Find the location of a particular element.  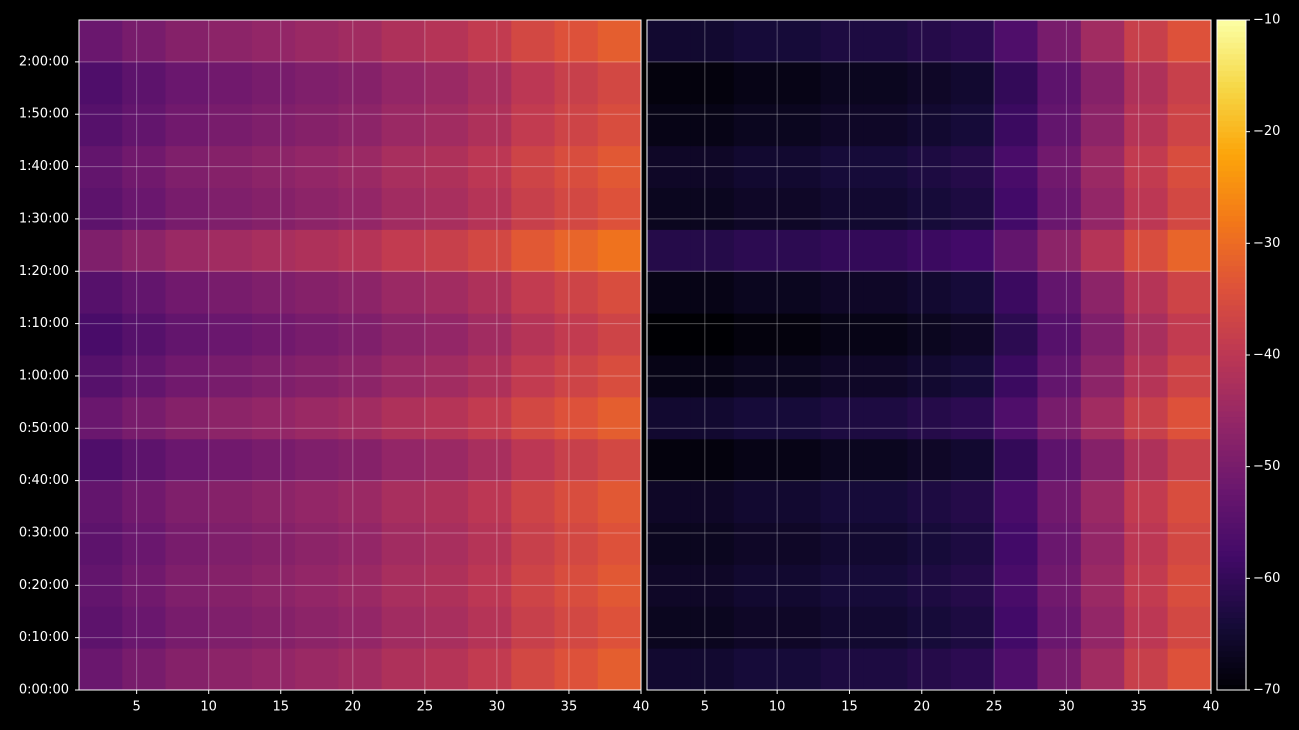

x-tick-label: 15 is located at coordinates (849, 707).